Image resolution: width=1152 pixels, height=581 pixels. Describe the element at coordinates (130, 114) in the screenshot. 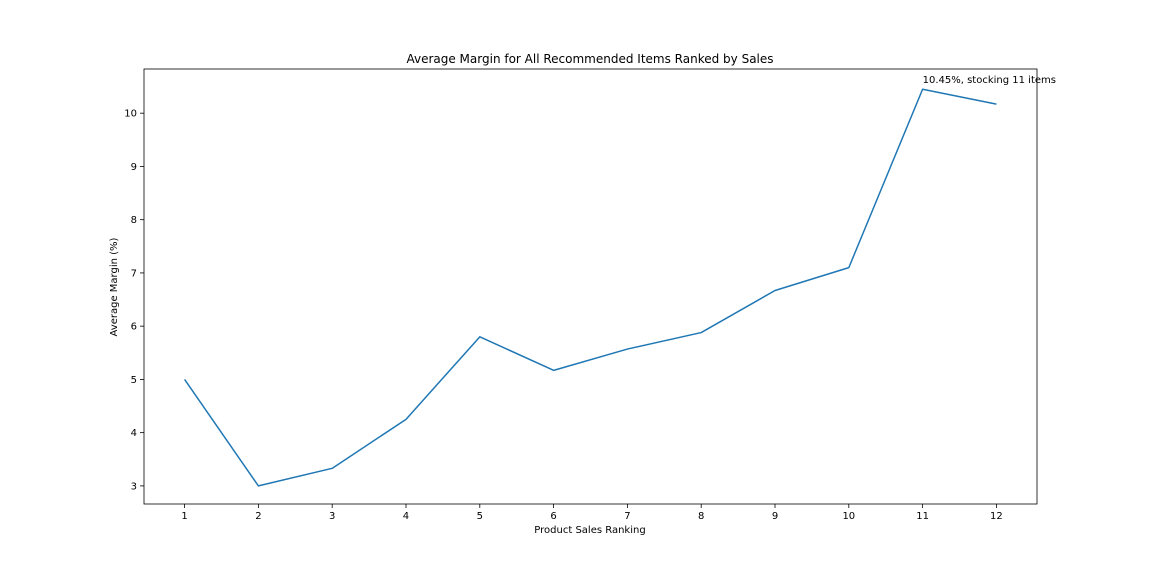

I see `y-tick-label: 10` at that location.